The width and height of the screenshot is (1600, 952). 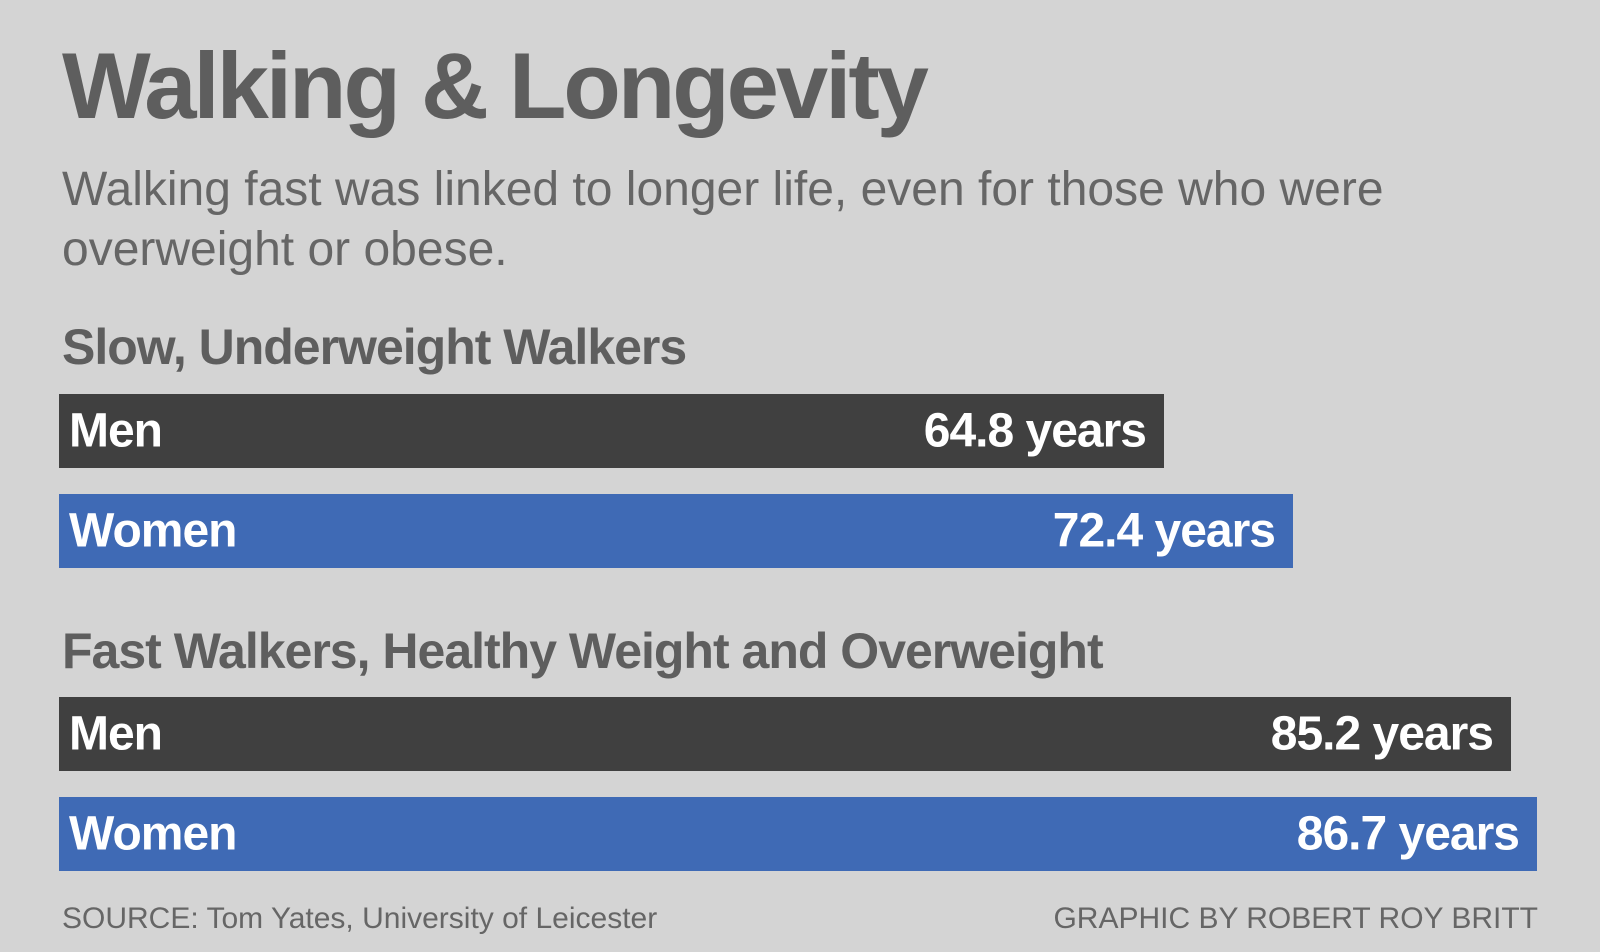 What do you see at coordinates (495, 85) in the screenshot?
I see `page-title: Walking & Longevity` at bounding box center [495, 85].